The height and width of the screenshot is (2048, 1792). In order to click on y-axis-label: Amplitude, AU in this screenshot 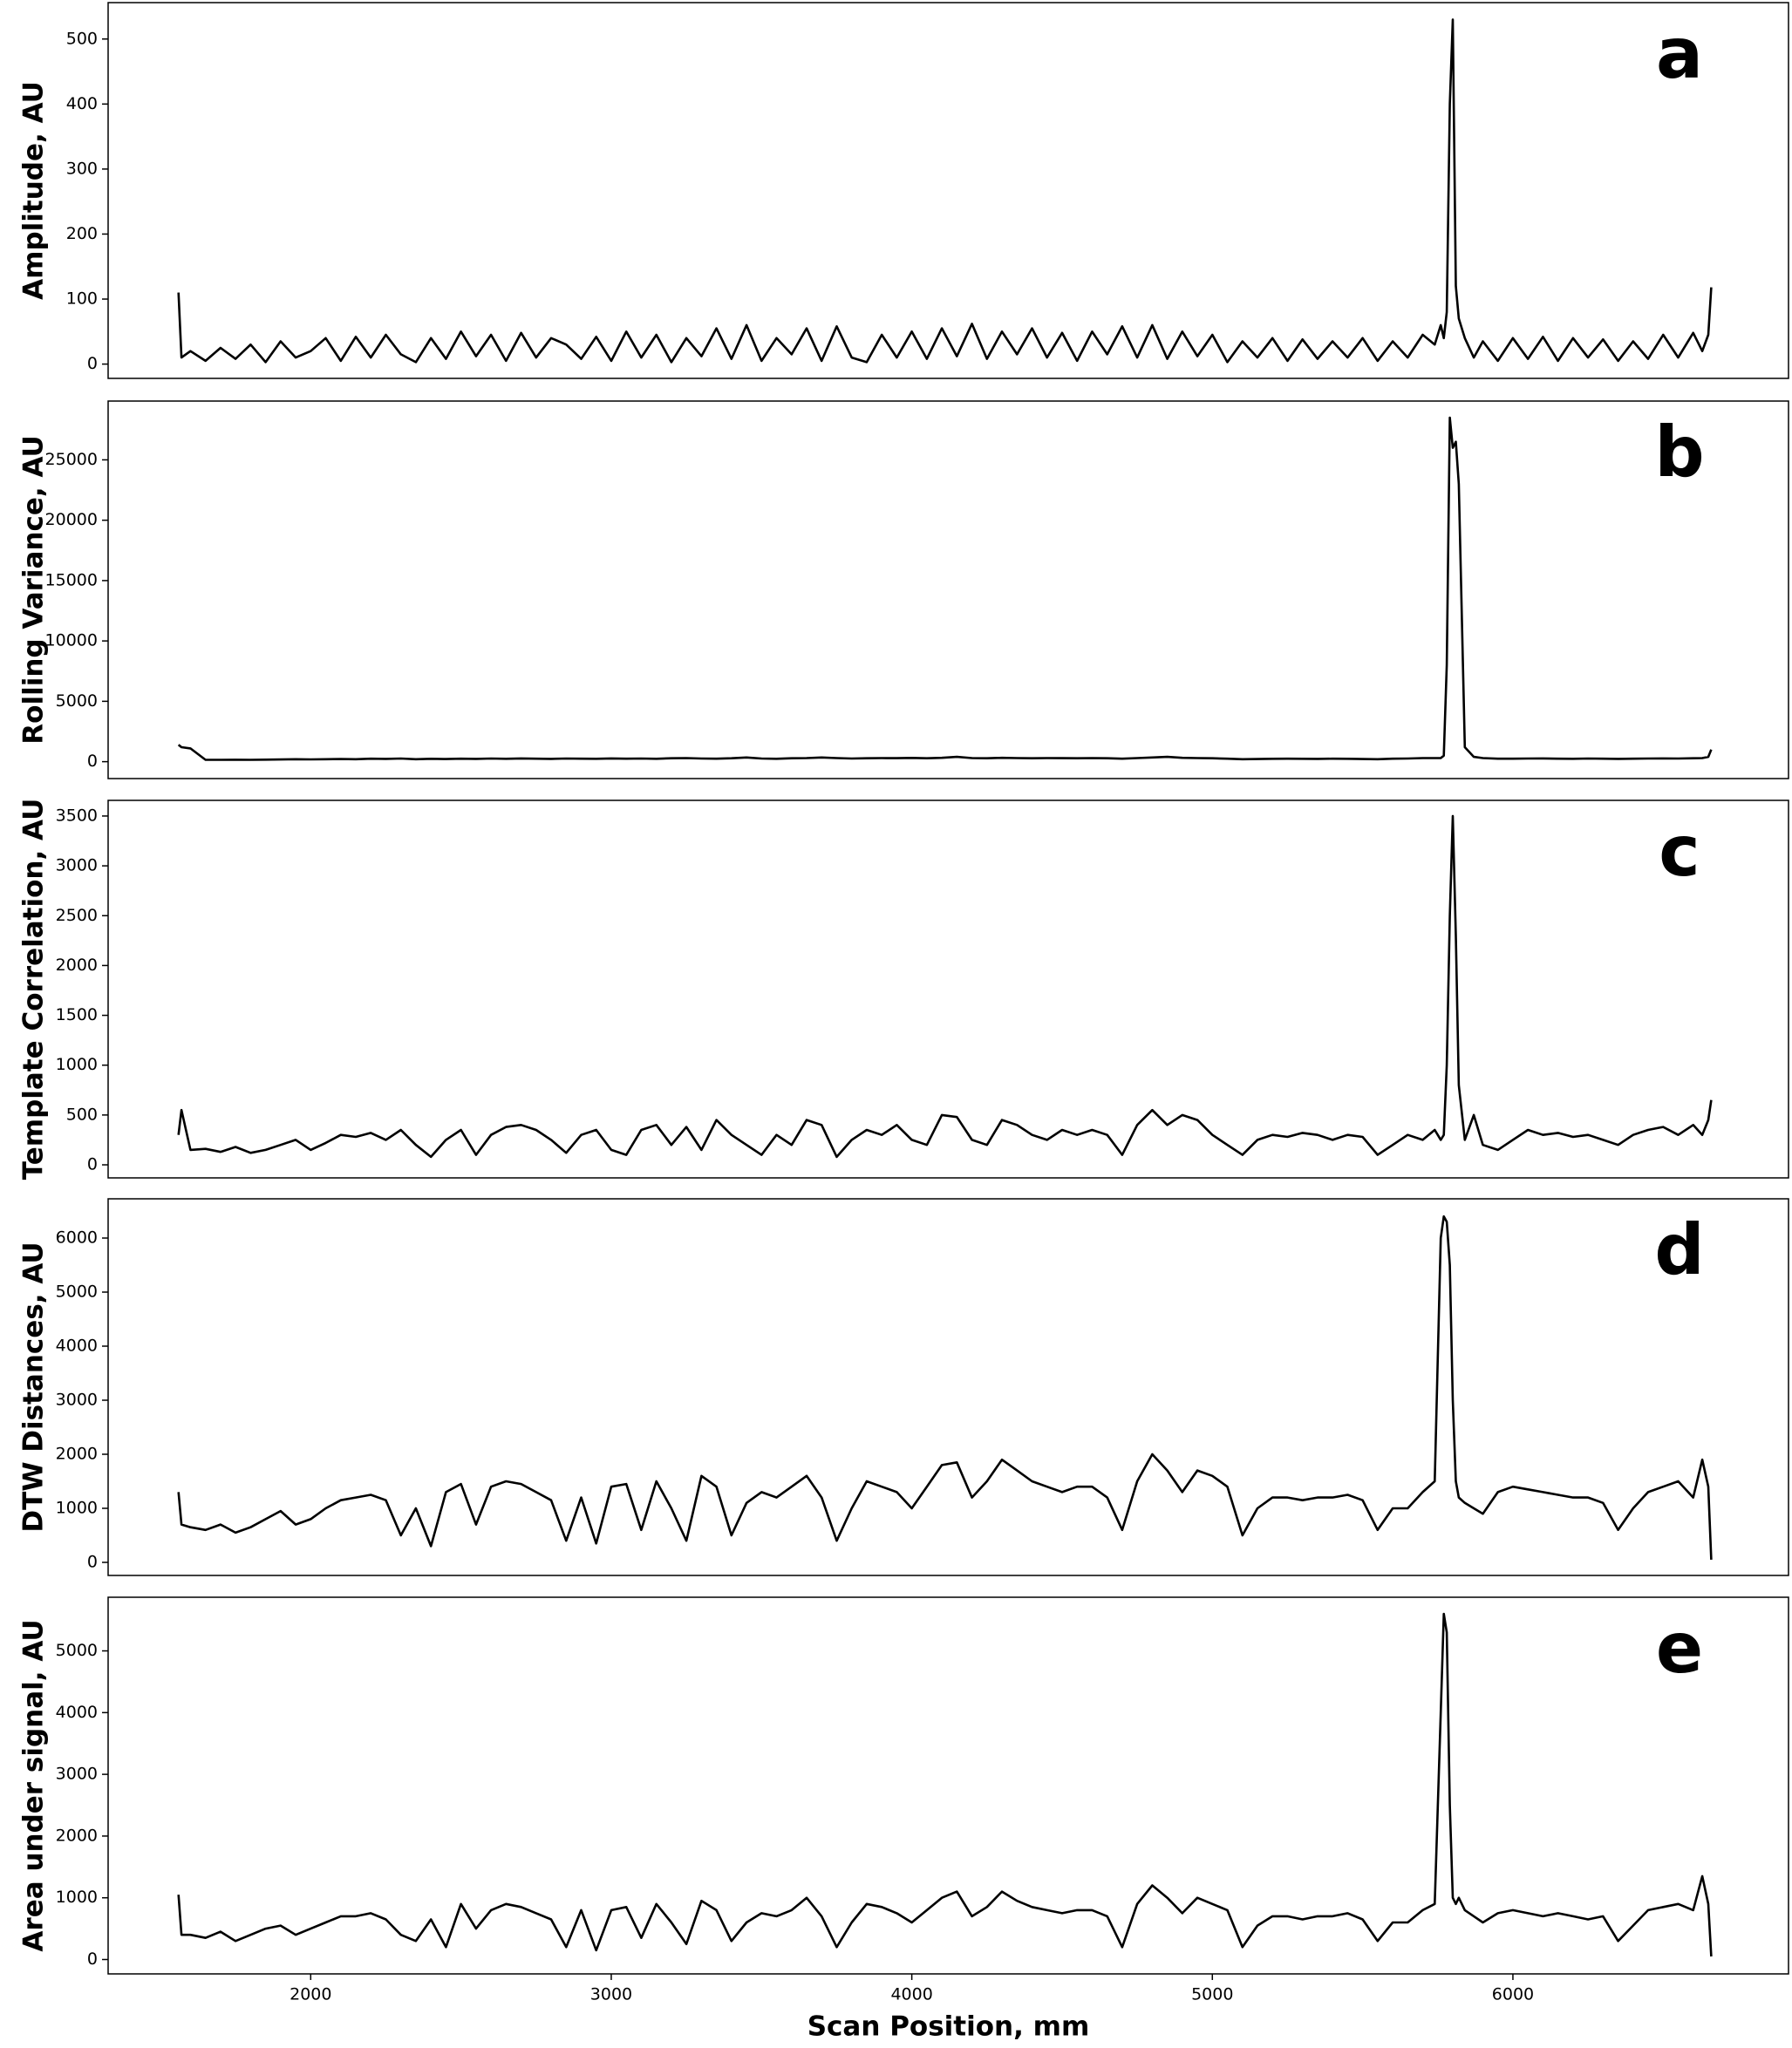, I will do `click(34, 190)`.